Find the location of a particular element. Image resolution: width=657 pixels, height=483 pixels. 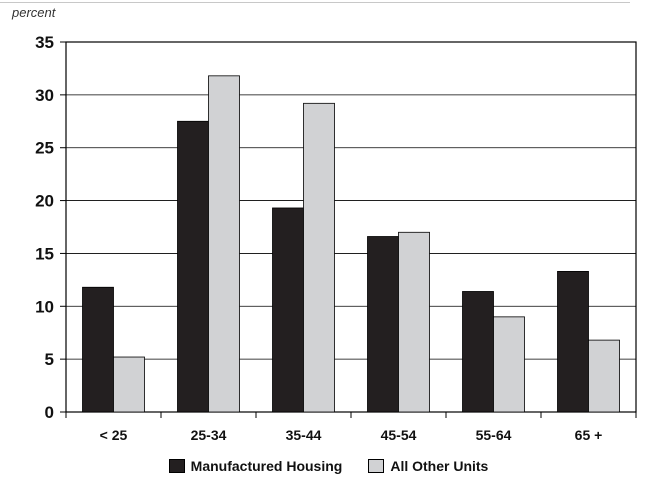

x-tick-label-2: 35-44 is located at coordinates (304, 435).